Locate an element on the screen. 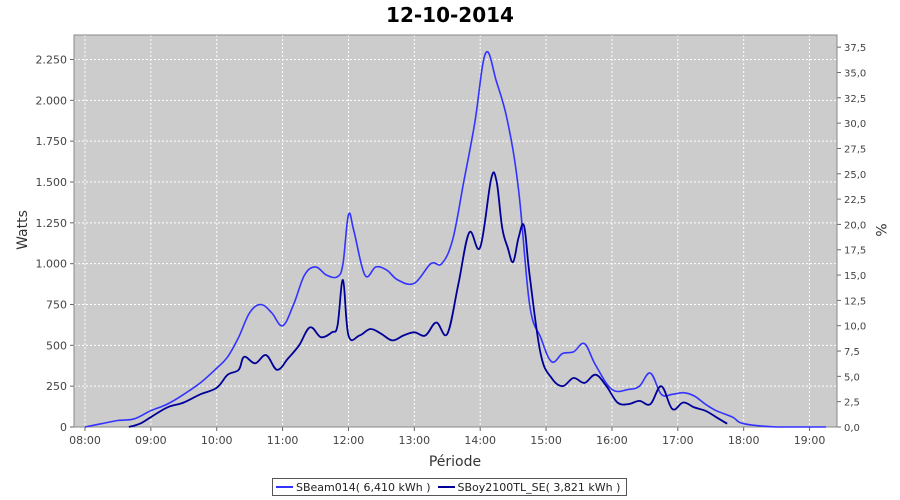 This screenshot has height=500, width=900. legend-item: SBoy2100TL_SE( 3,821 kWh ) is located at coordinates (529, 487).